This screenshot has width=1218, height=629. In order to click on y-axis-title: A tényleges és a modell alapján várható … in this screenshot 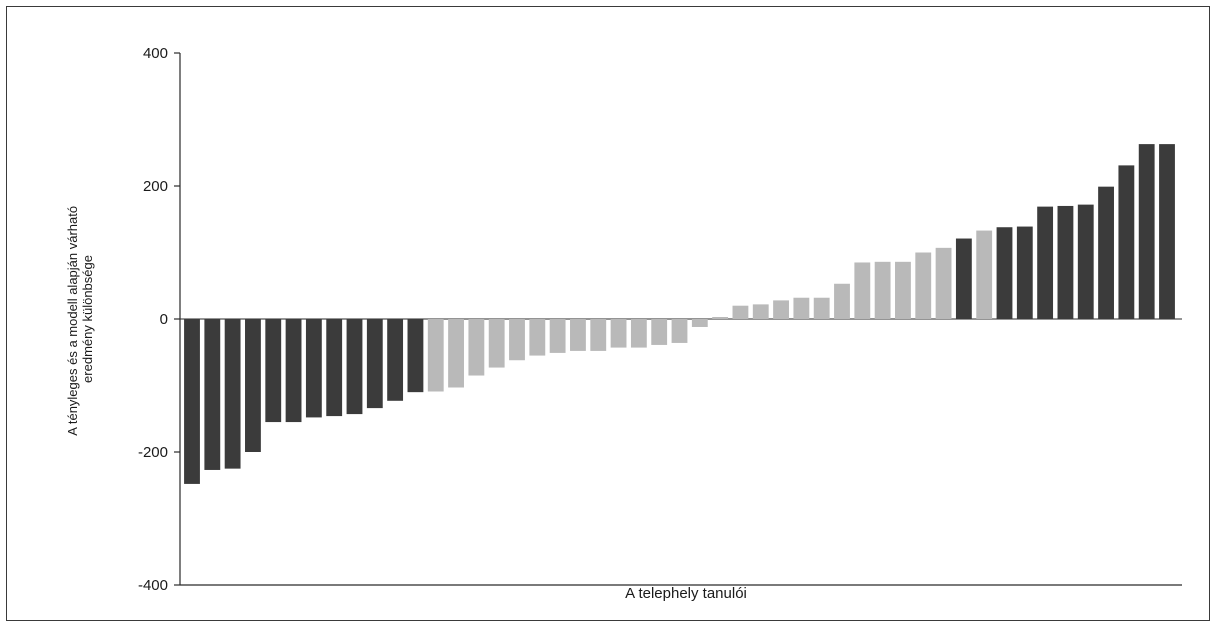, I will do `click(80, 318)`.